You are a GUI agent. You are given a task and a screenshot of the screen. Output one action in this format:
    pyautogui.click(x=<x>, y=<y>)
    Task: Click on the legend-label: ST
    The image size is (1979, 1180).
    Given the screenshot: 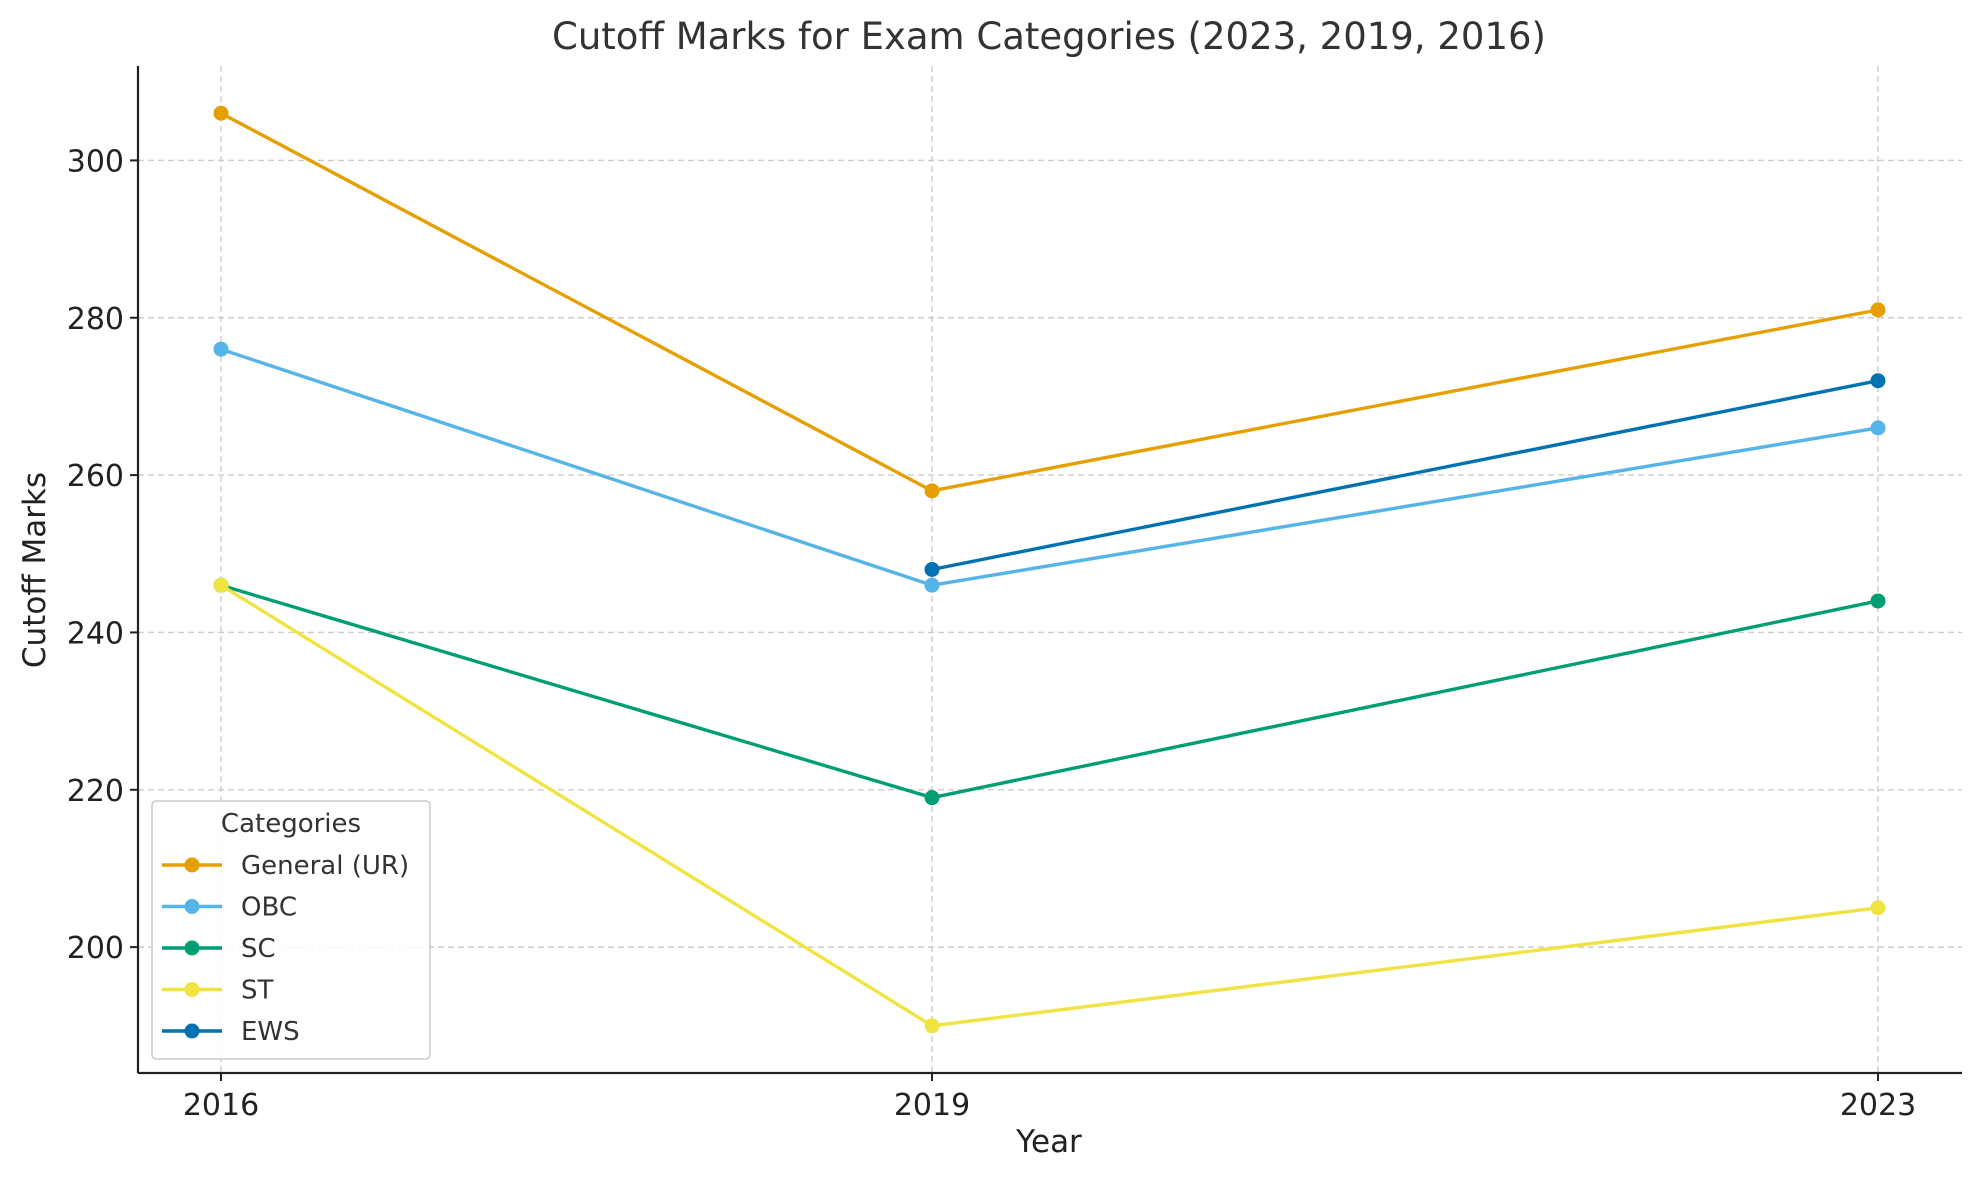 What is the action you would take?
    pyautogui.click(x=257, y=991)
    